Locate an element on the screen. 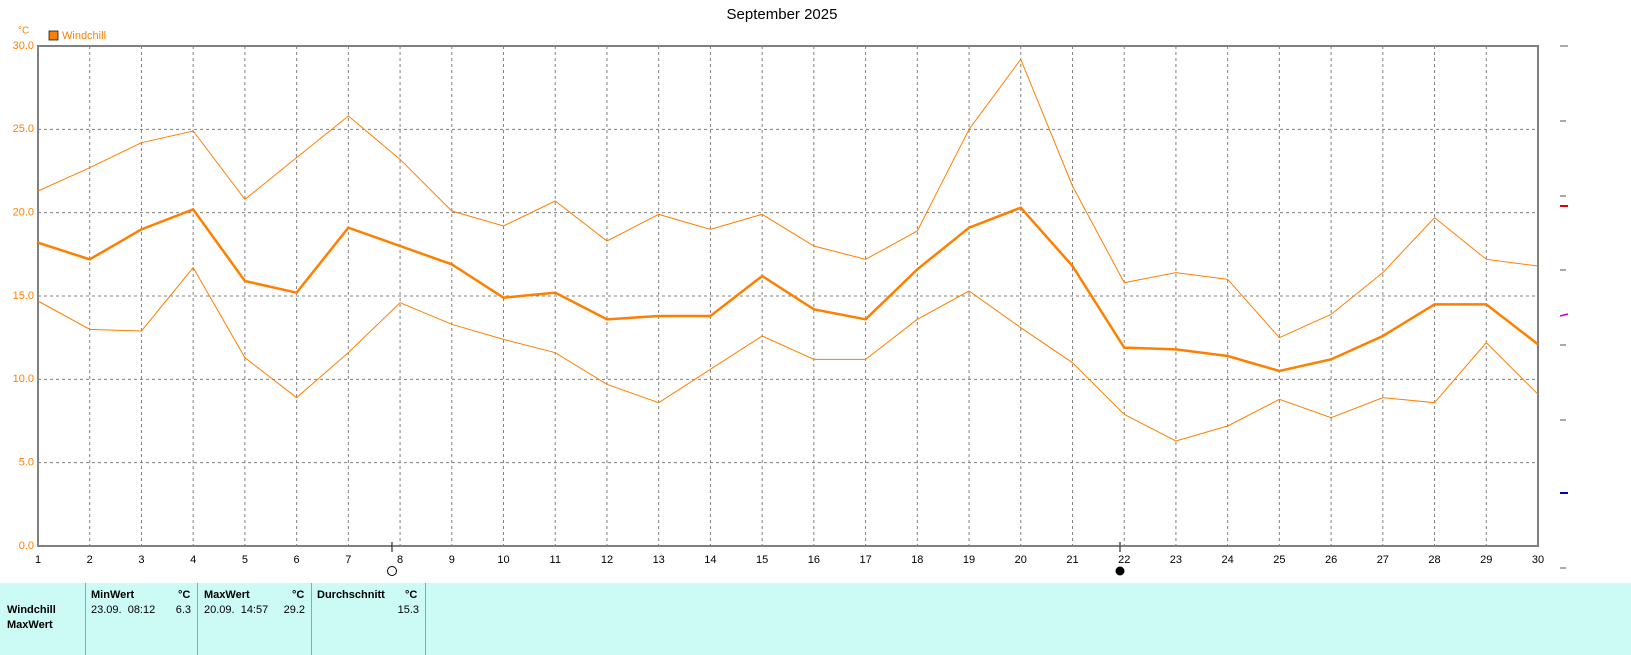 The image size is (1631, 655). header: MinWert is located at coordinates (113, 595).